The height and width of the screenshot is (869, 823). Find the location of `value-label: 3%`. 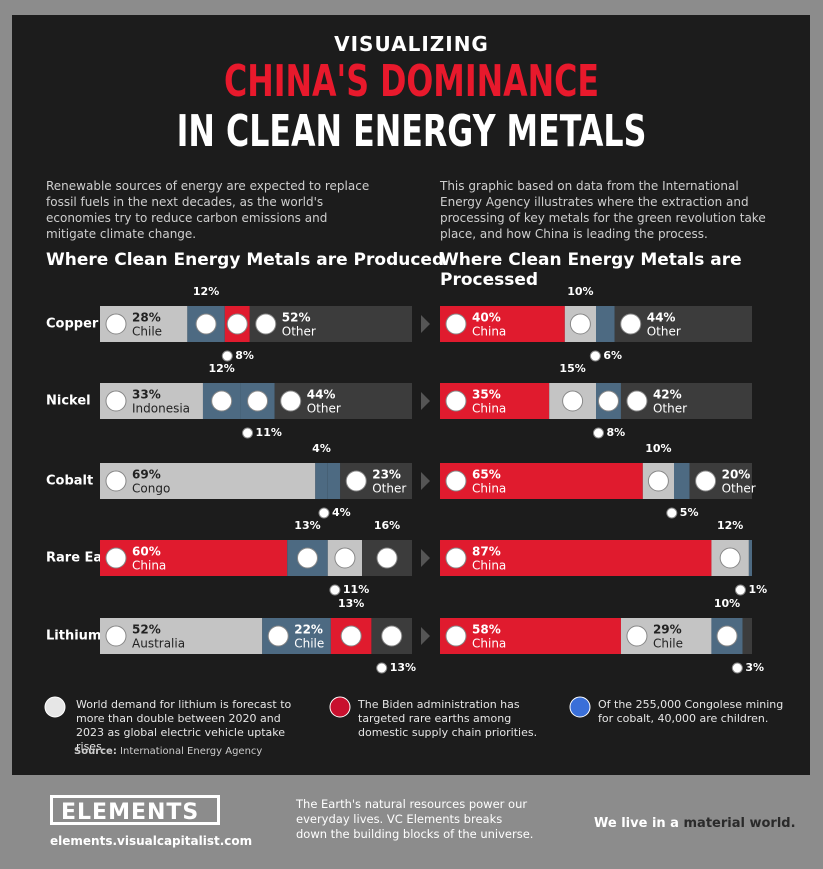

value-label: 3% is located at coordinates (754, 667).